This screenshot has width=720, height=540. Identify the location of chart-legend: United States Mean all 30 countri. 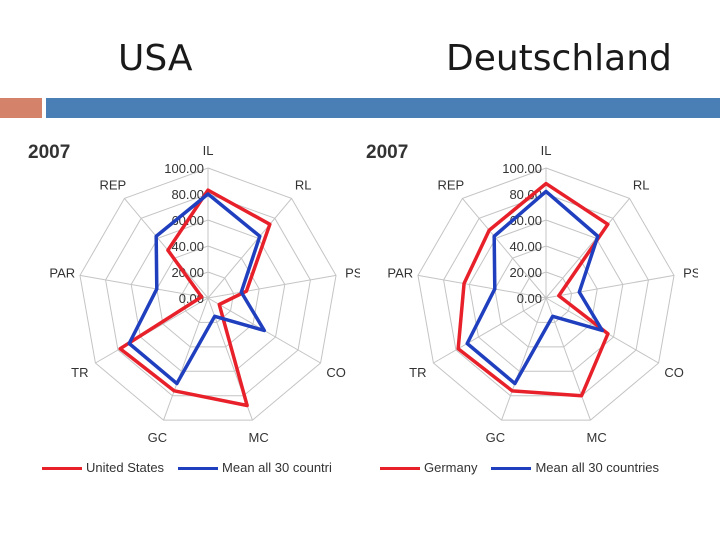
(199, 467).